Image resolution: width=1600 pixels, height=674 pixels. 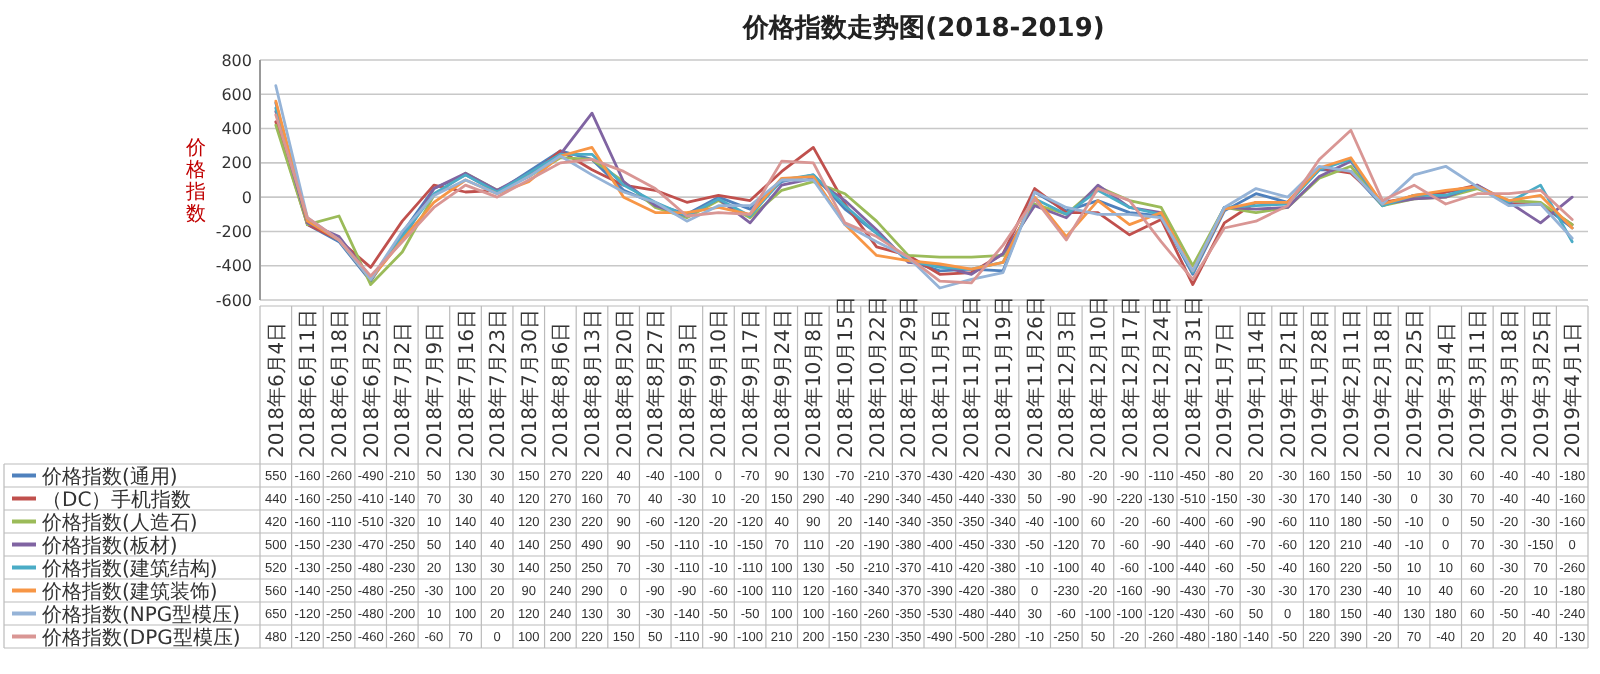 What do you see at coordinates (624, 383) in the screenshot?
I see `x-tick-label: 2018年8月20日` at bounding box center [624, 383].